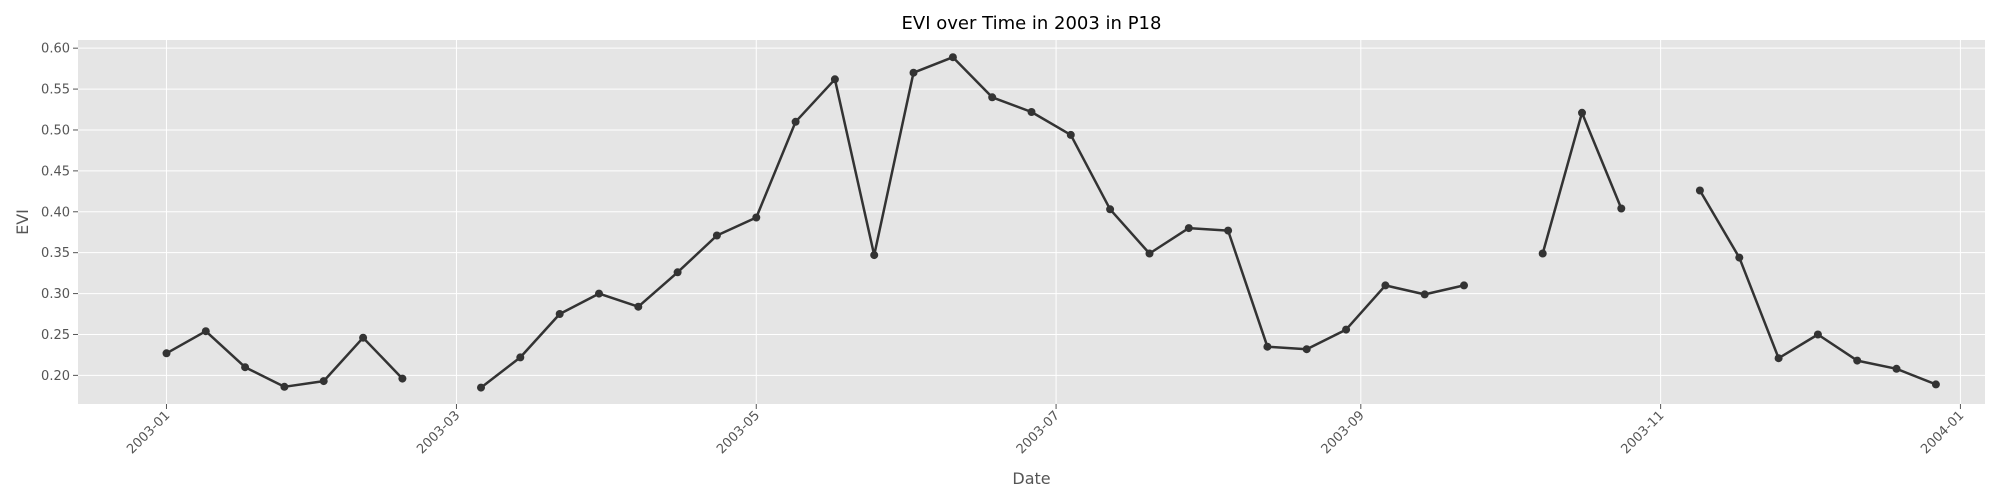  What do you see at coordinates (148, 432) in the screenshot?
I see `x-tick-label: 2003-01` at bounding box center [148, 432].